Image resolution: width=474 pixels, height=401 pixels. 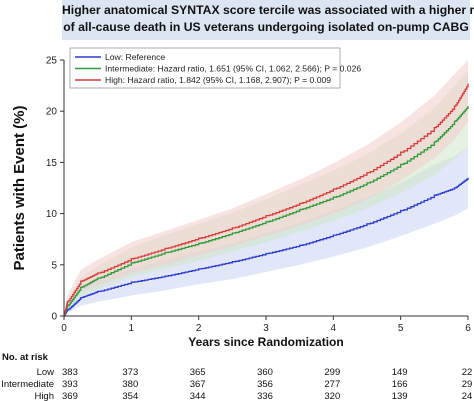 I want to click on risk-cell-1-6: 29, so click(x=467, y=384).